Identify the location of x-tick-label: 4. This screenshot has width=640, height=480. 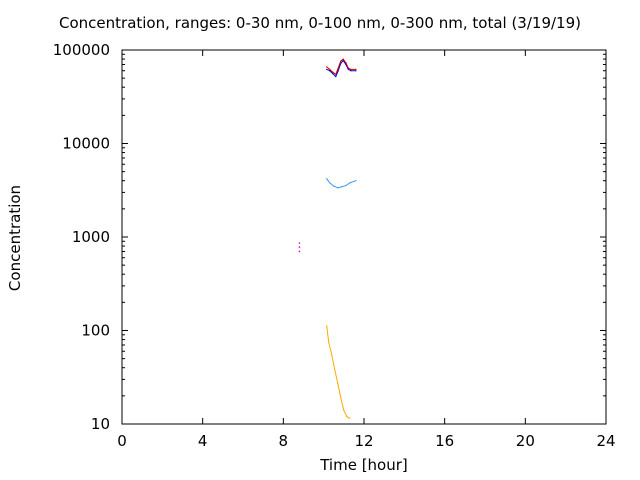
(203, 441).